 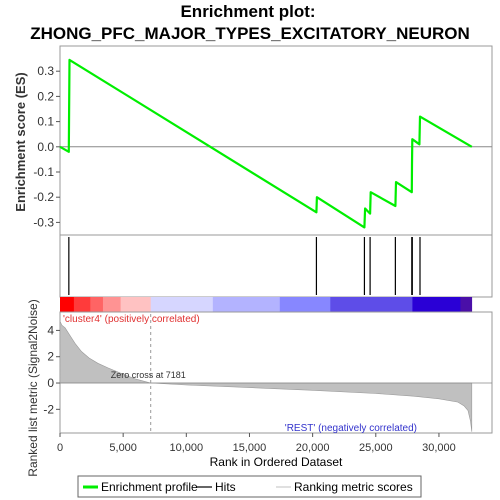 I want to click on x-tick-label: 30,000, so click(x=439, y=448).